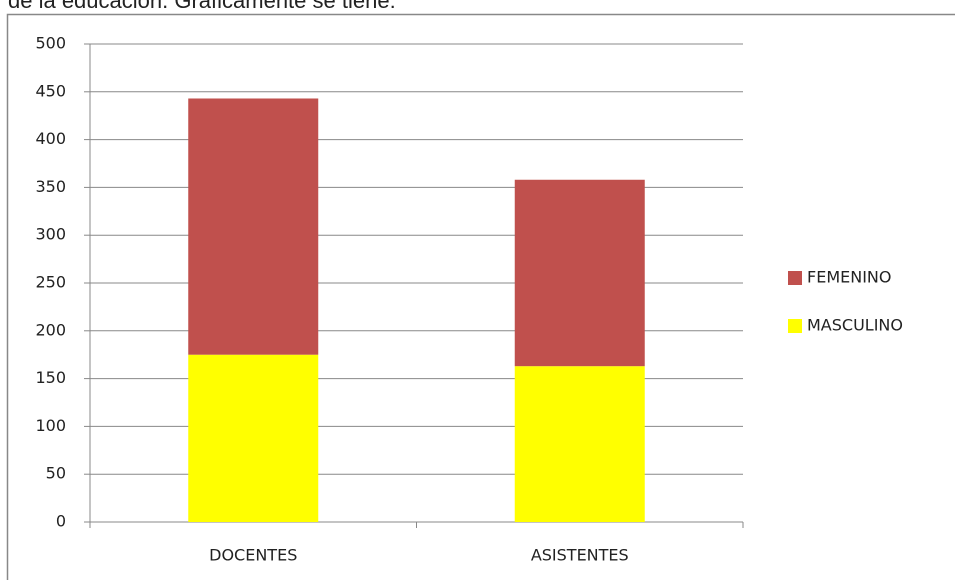 Image resolution: width=955 pixels, height=584 pixels. Describe the element at coordinates (253, 555) in the screenshot. I see `x-tick-label: DOCENTES` at that location.